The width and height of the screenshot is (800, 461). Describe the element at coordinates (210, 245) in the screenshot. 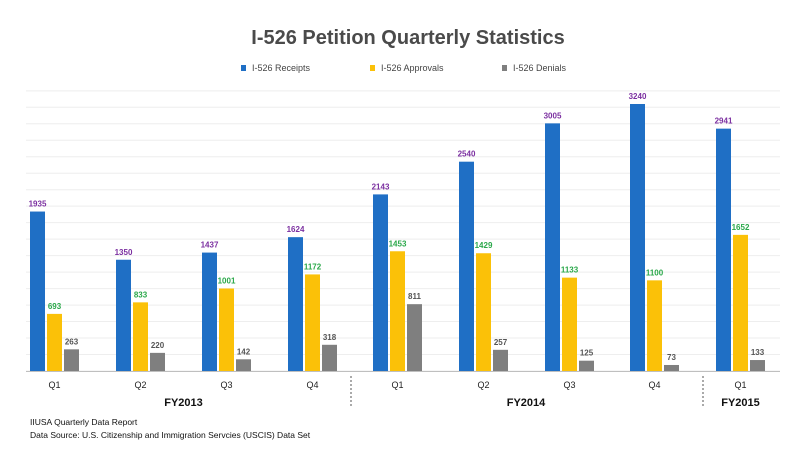

I see `data-label: 1437` at that location.